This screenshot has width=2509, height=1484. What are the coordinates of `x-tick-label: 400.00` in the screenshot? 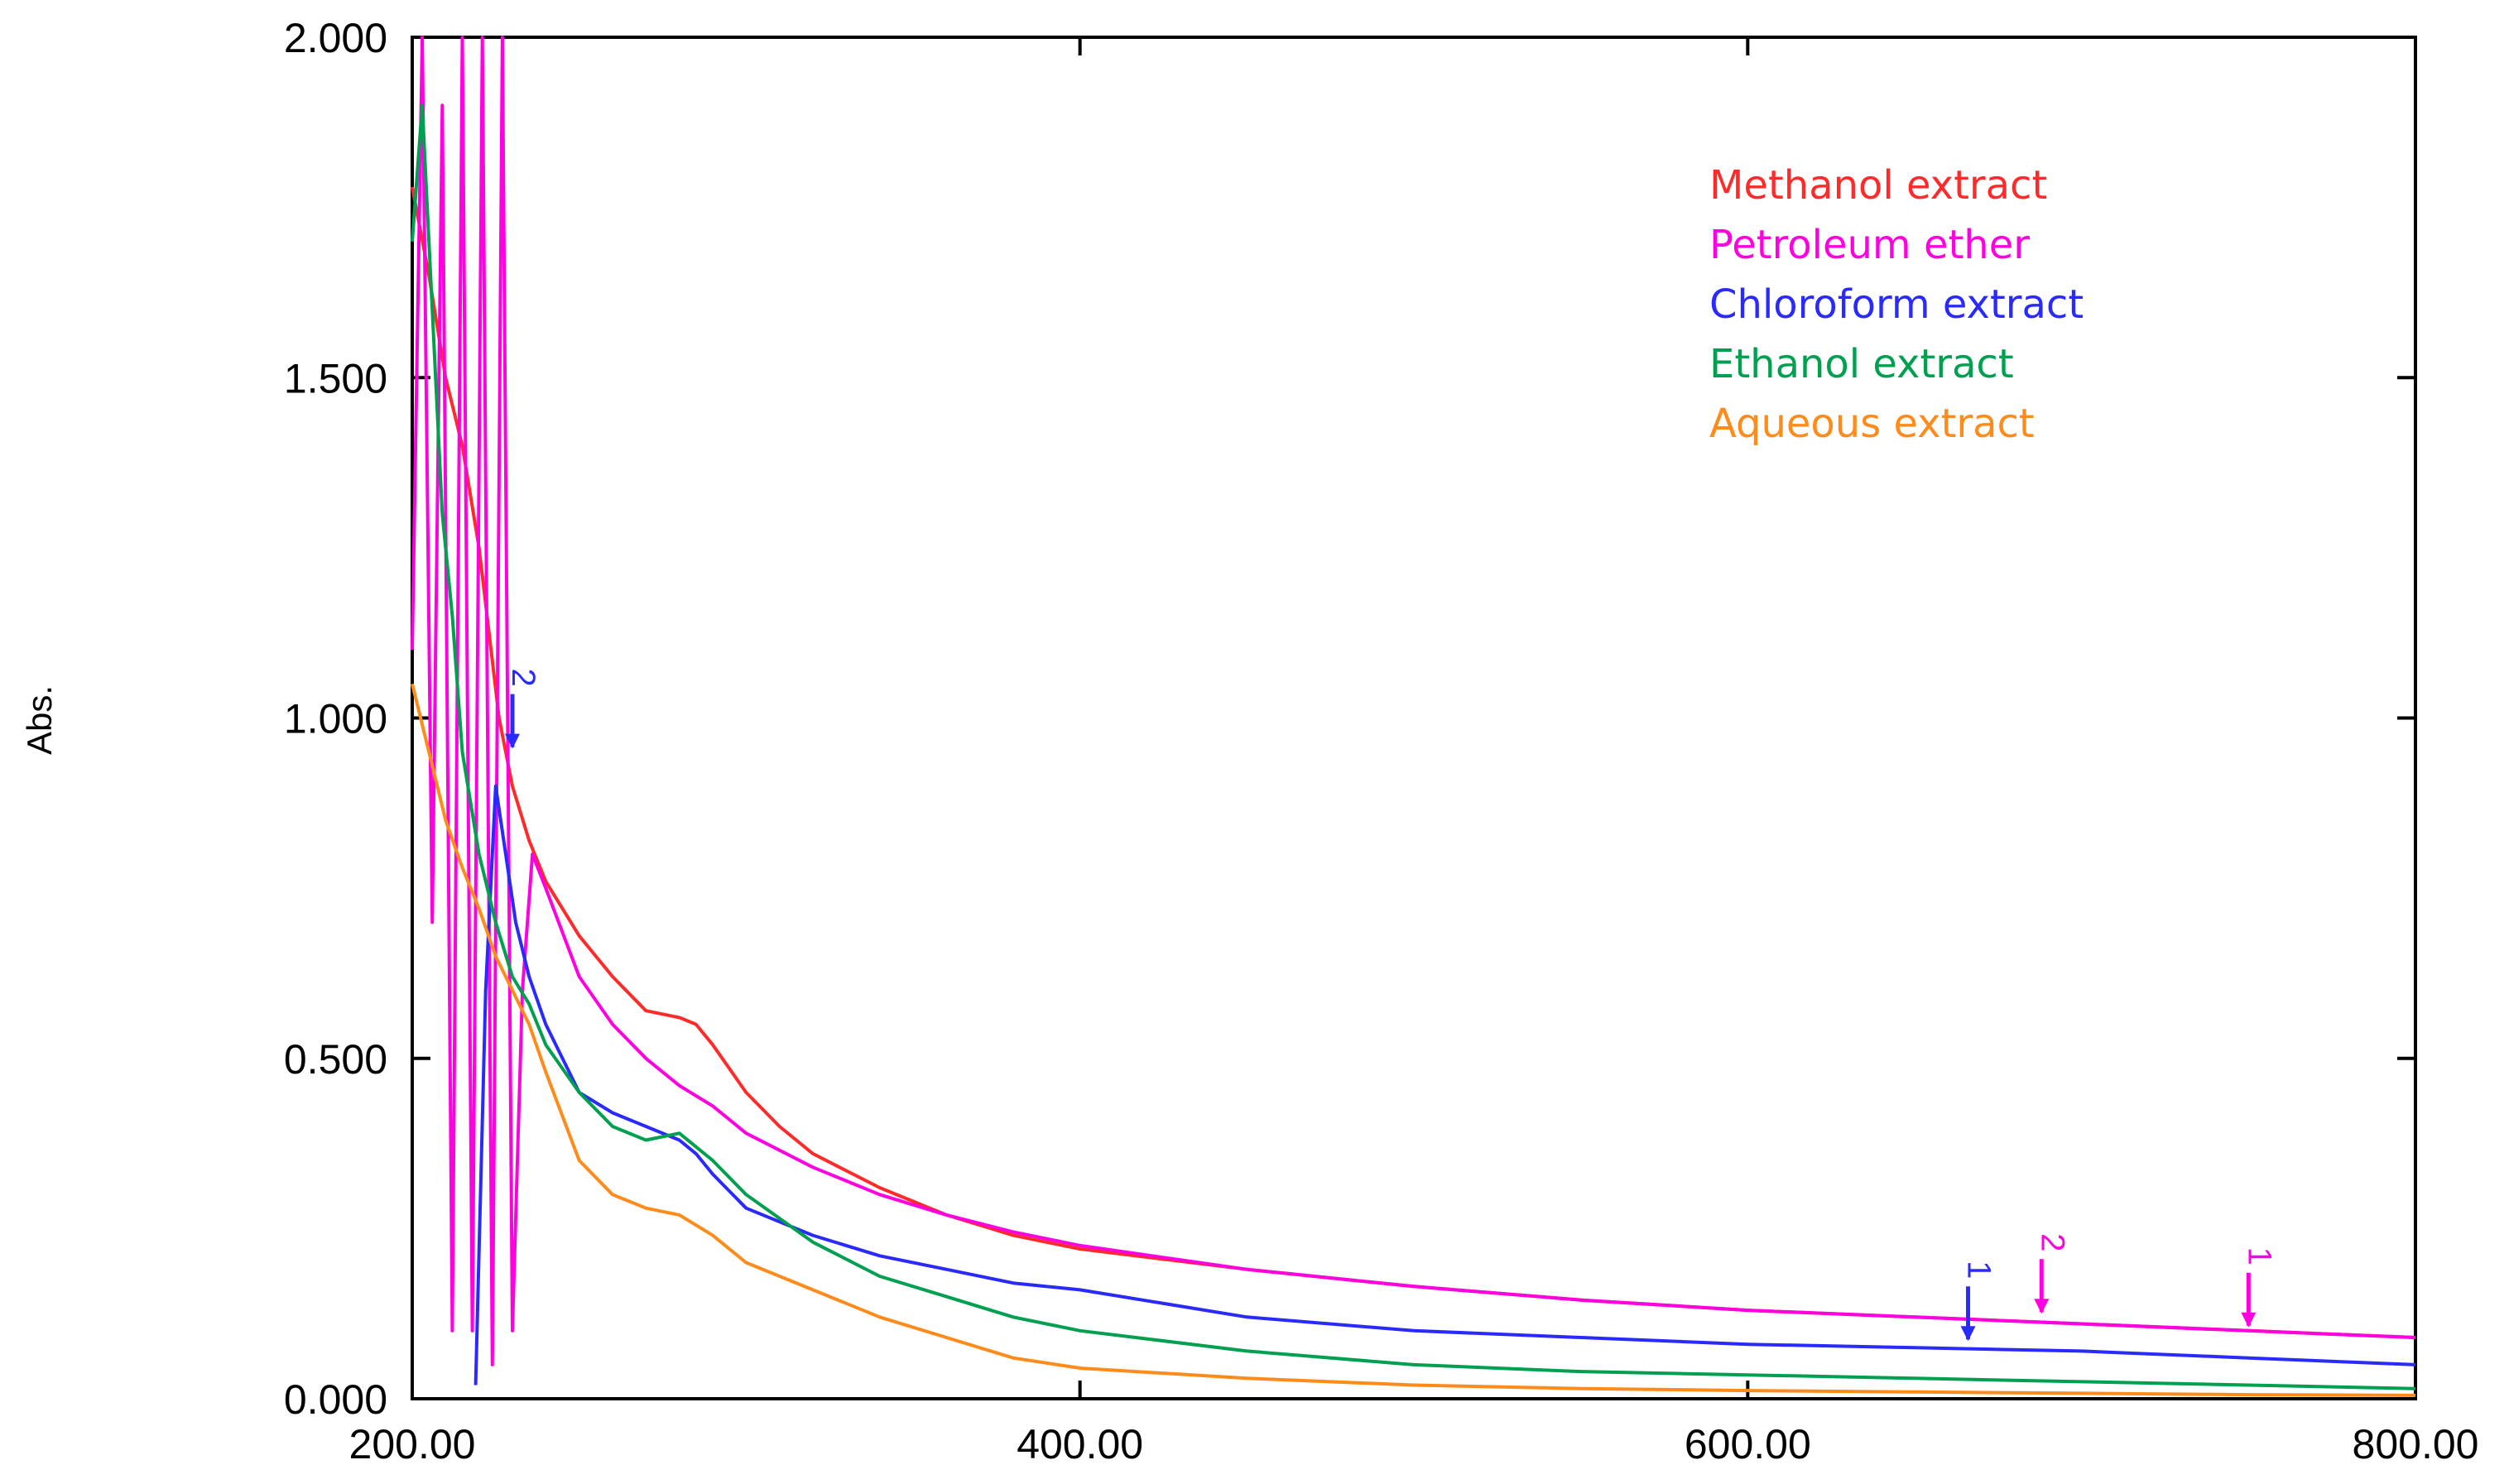 It's located at (1080, 1444).